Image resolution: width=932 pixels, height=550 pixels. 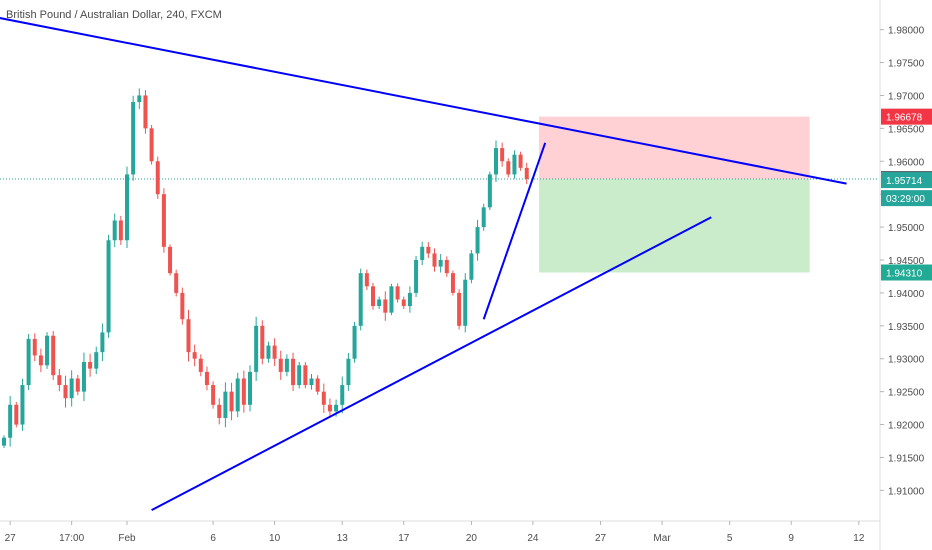 I want to click on x-tick-label: 27, so click(x=11, y=538).